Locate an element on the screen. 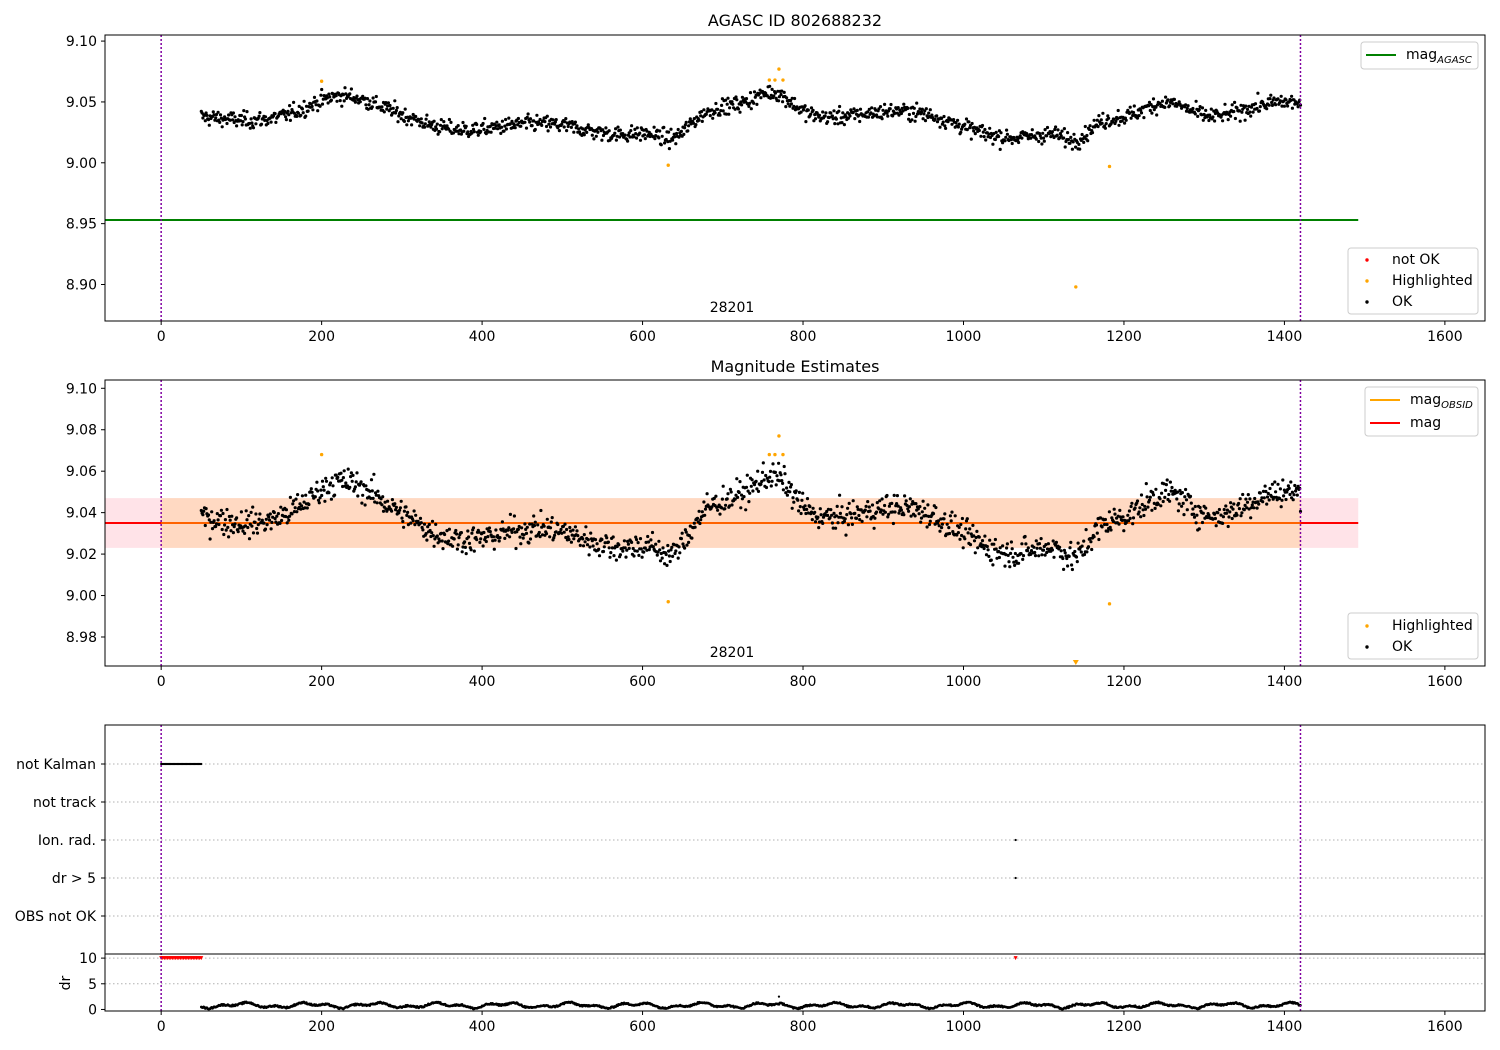 The width and height of the screenshot is (1500, 1050). x-tick-label: 1400 is located at coordinates (1285, 682).